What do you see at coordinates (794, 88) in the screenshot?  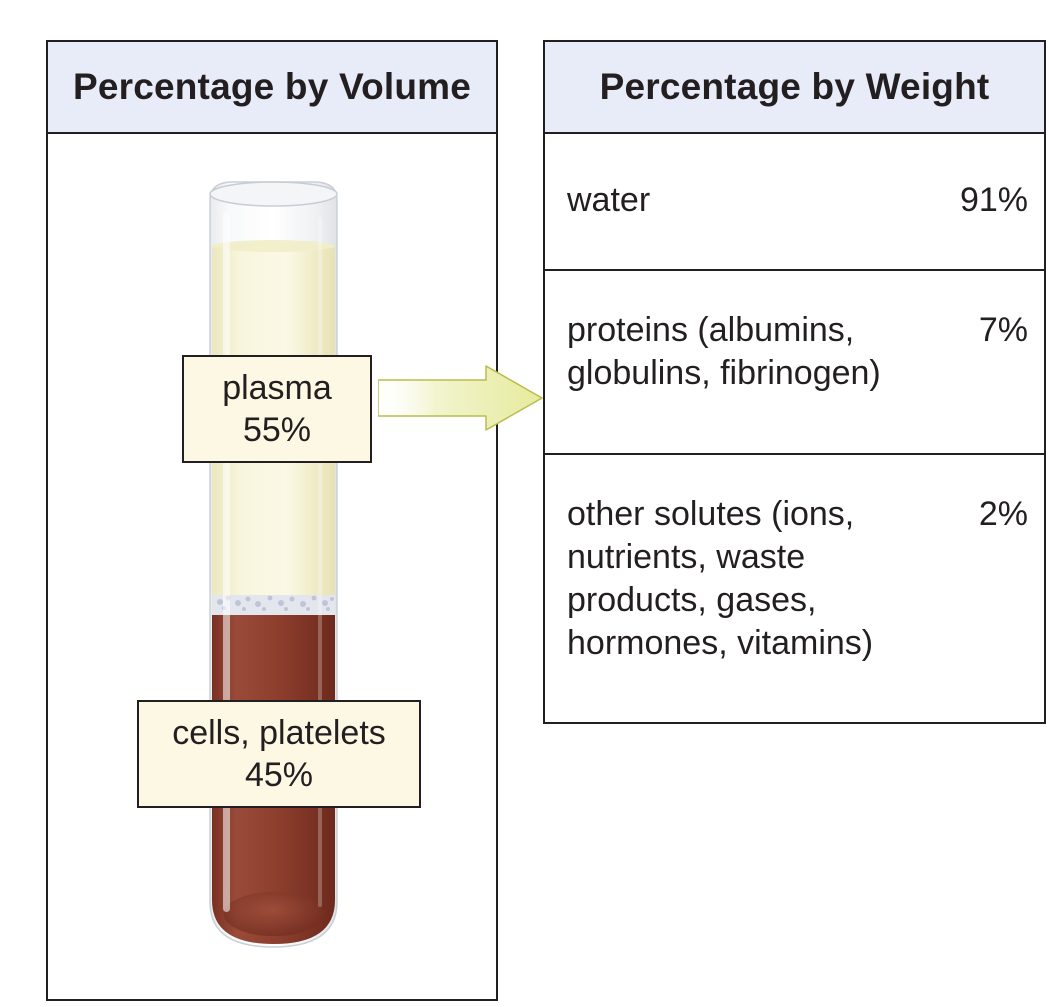 I see `weight-panel-title: Percentage by Weight` at bounding box center [794, 88].